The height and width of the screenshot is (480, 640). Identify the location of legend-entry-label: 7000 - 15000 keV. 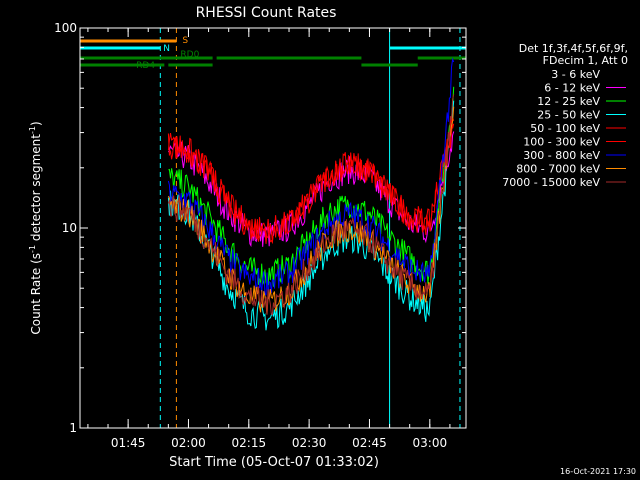
(551, 182).